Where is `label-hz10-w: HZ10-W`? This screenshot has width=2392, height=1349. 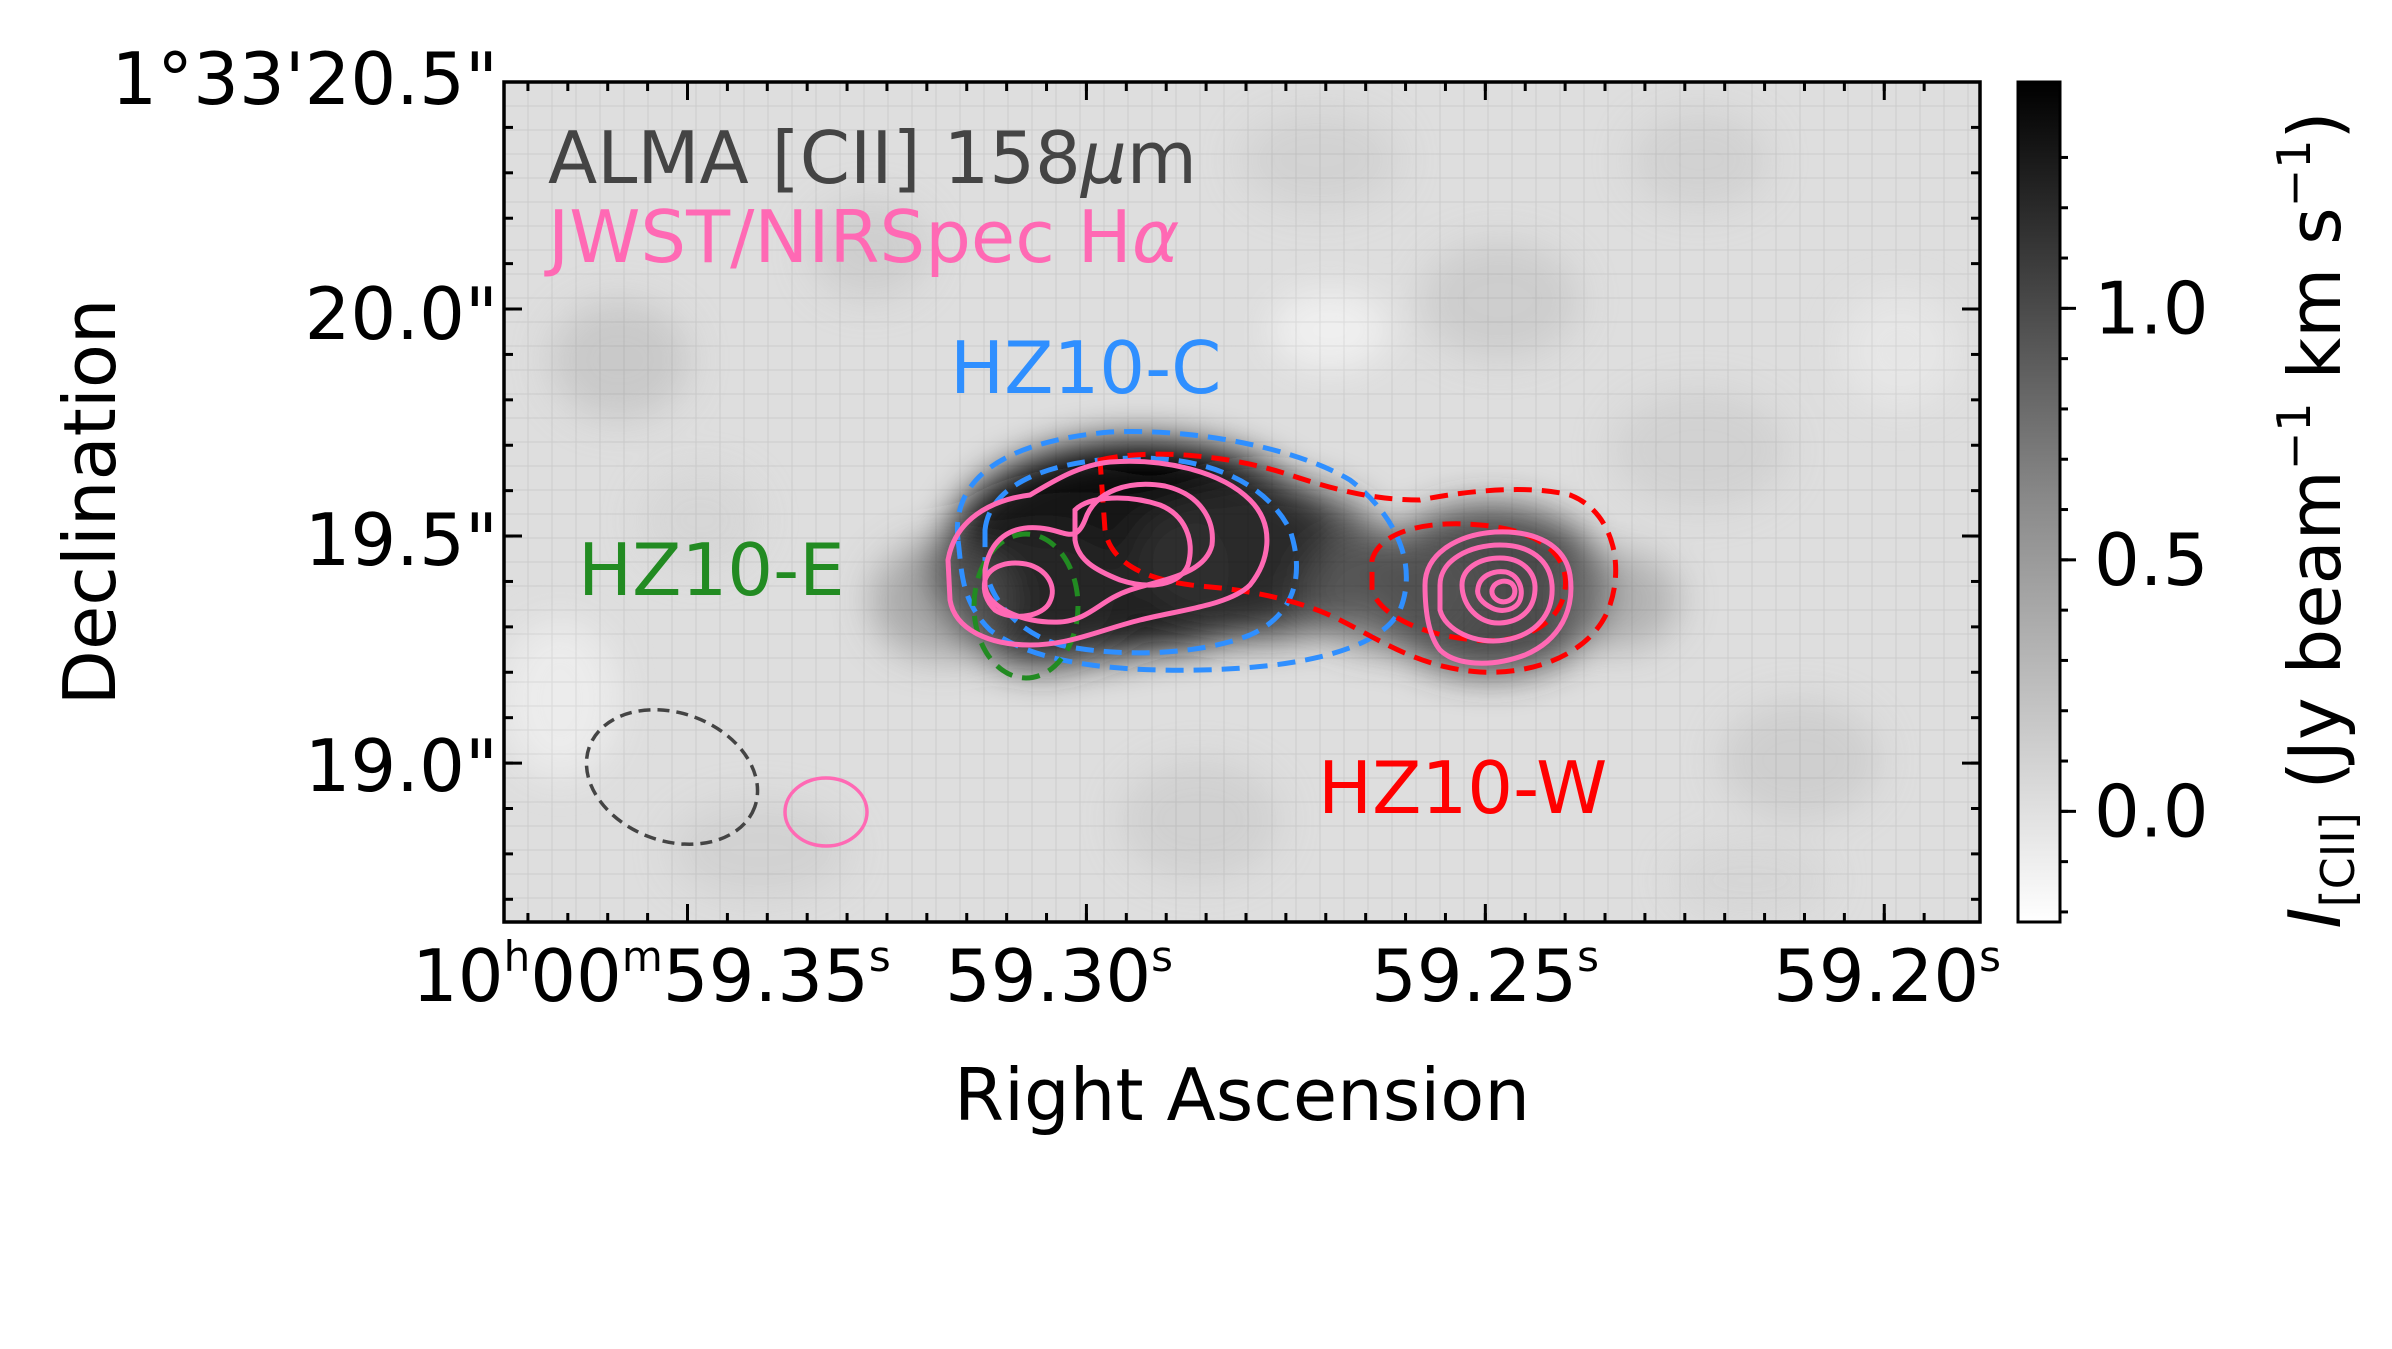
label-hz10-w: HZ10-W is located at coordinates (1462, 788).